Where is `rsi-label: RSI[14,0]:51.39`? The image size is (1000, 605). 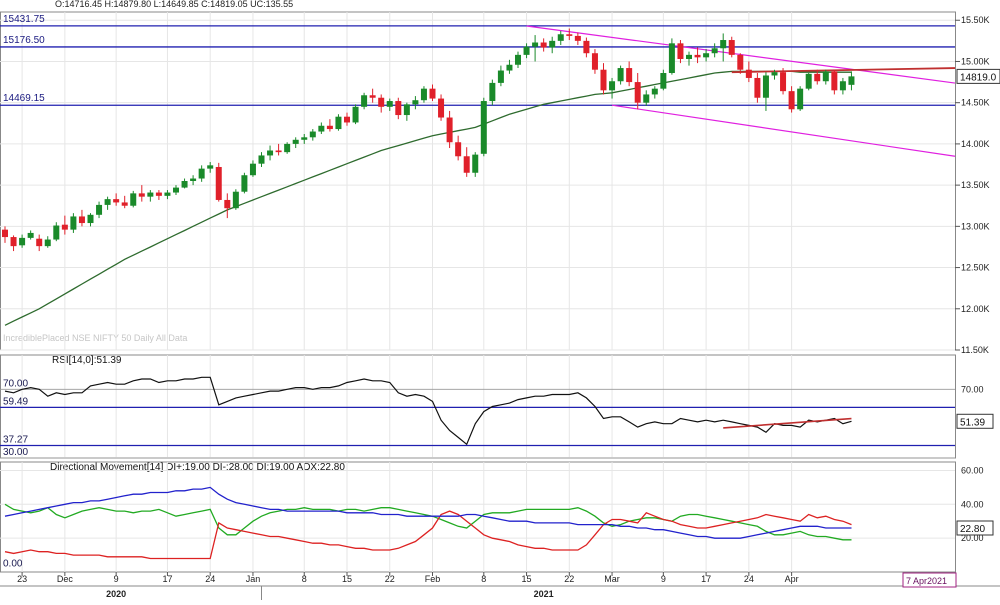
rsi-label: RSI[14,0]:51.39 is located at coordinates (87, 360).